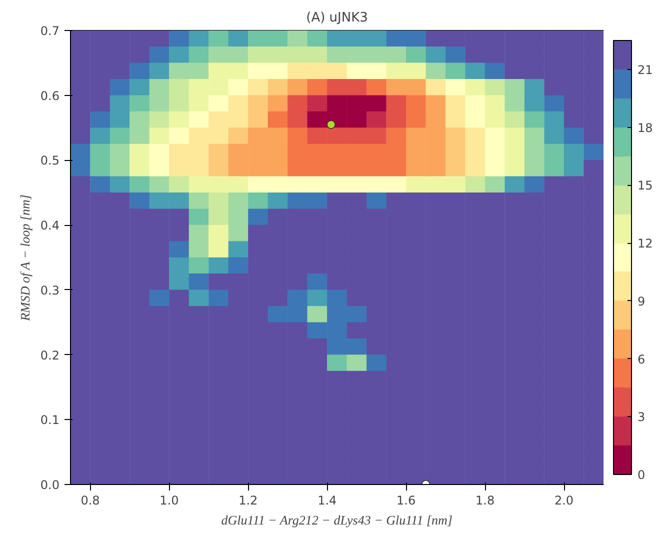 This screenshot has width=670, height=535. Describe the element at coordinates (485, 501) in the screenshot. I see `x-tick-label: 1.8` at that location.